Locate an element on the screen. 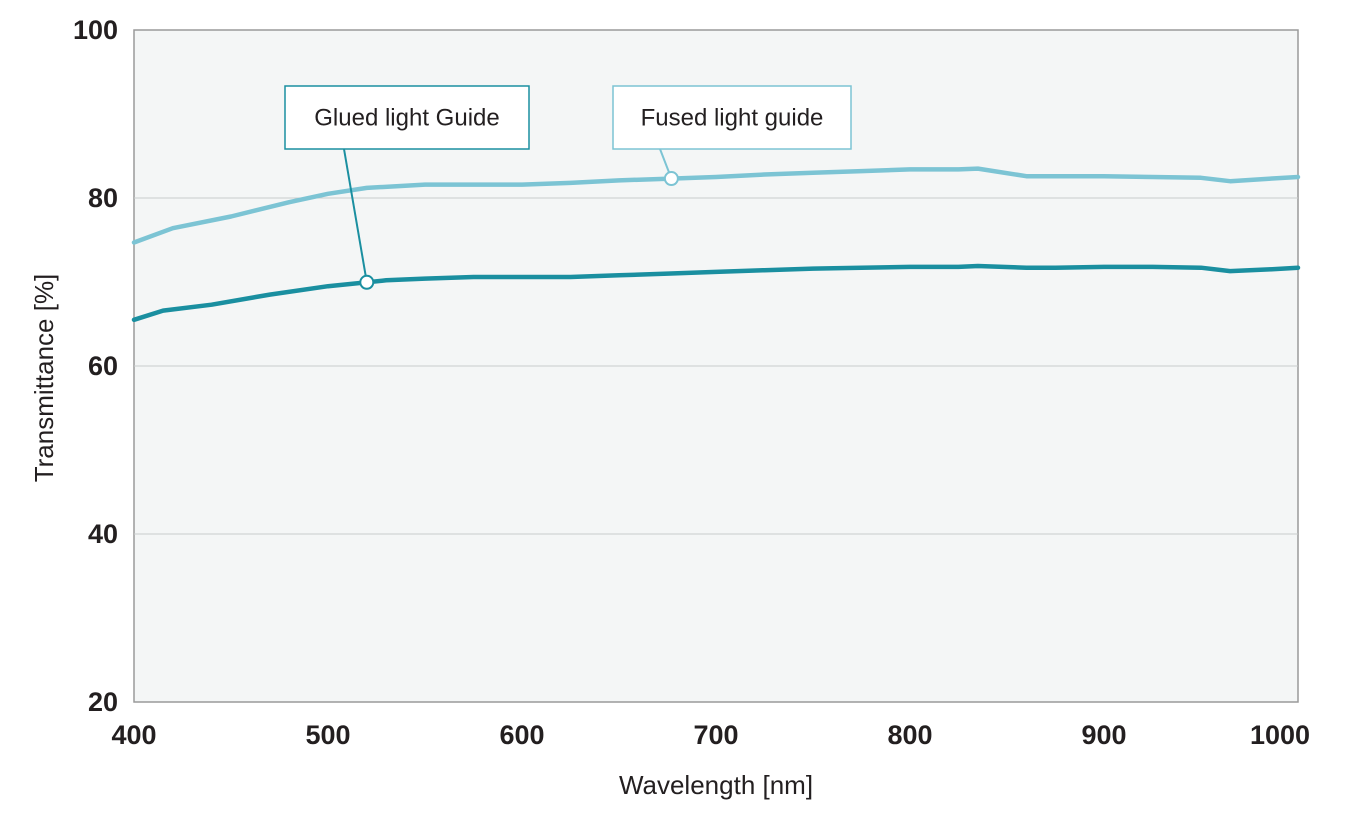  x-axis-title: Wavelength [nm] is located at coordinates (716, 785).